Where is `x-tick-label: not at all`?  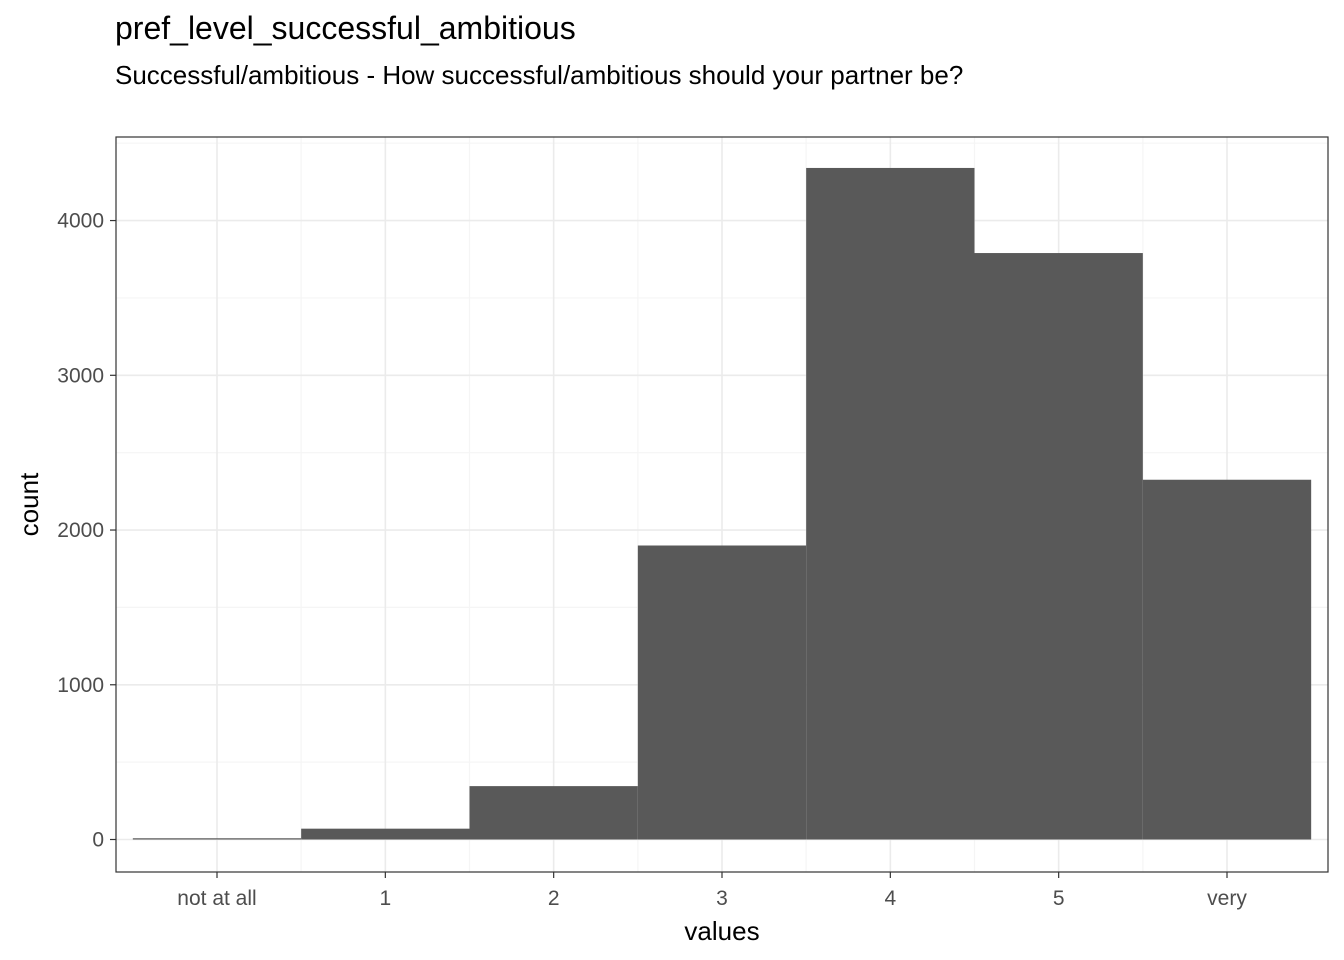 x-tick-label: not at all is located at coordinates (216, 898).